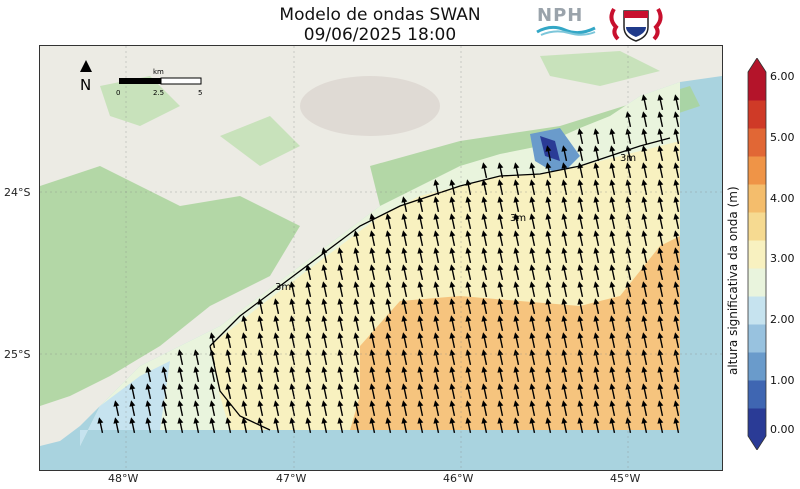  What do you see at coordinates (86, 79) in the screenshot?
I see `north-arrow: N` at bounding box center [86, 79].